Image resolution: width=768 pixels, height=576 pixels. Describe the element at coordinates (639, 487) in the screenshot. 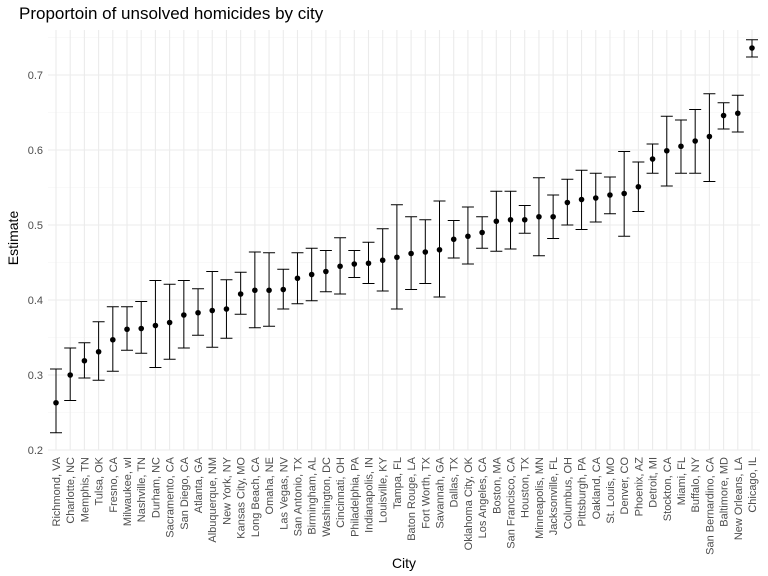

I see `x-tick-label: Phoenix, AZ` at that location.